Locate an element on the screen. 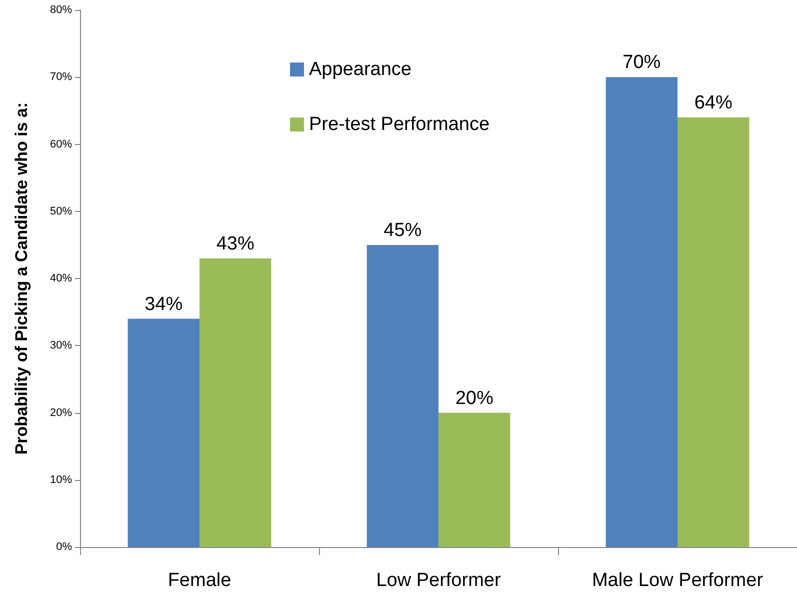 This screenshot has width=797, height=592. y-tick-label: 40% is located at coordinates (61, 278).